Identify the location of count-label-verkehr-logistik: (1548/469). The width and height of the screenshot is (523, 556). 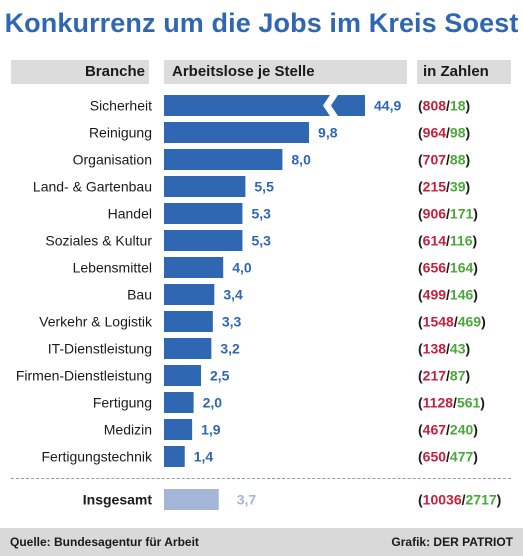
(452, 322).